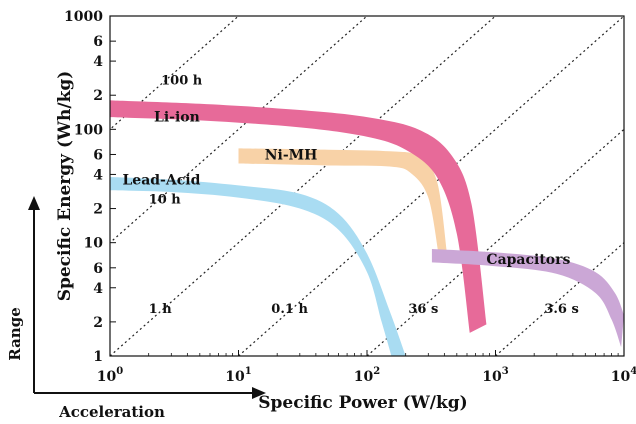 The width and height of the screenshot is (636, 424). Describe the element at coordinates (177, 117) in the screenshot. I see `band-label-li-ion: Li-ion` at that location.